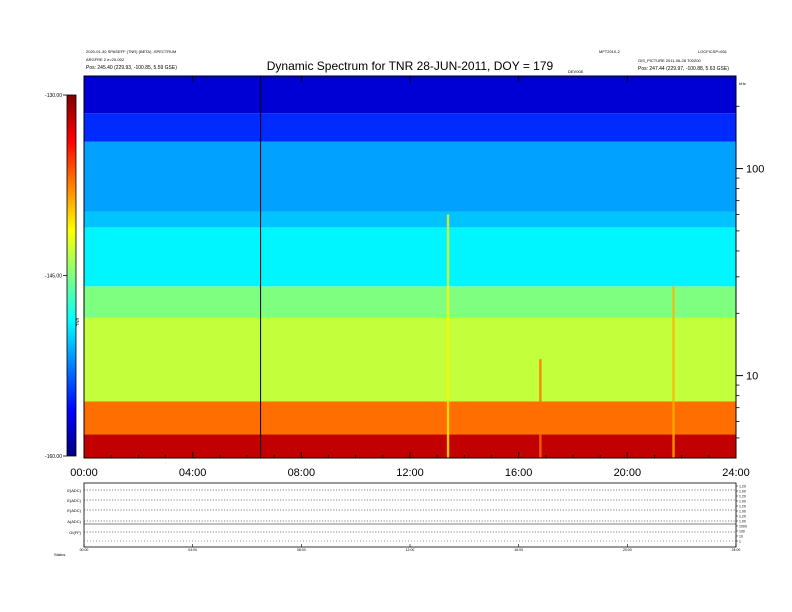 The image size is (792, 612). What do you see at coordinates (77, 322) in the screenshot?
I see `colorbar-label: TNR` at bounding box center [77, 322].